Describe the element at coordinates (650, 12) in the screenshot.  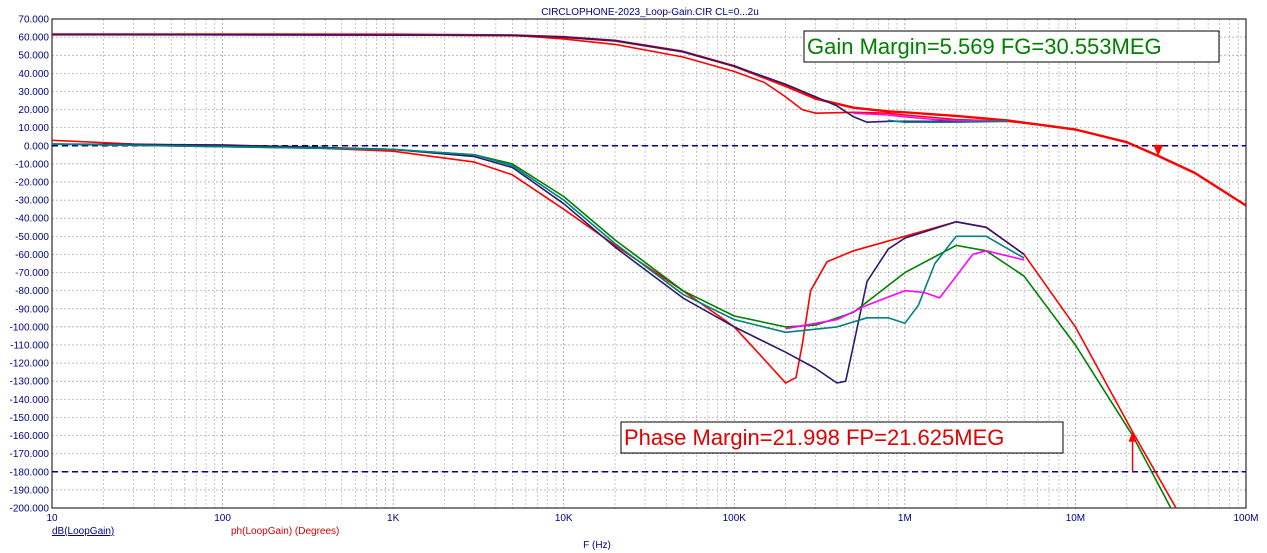
I see `chart-title: CIRCLOPHONE-2023_Loop-Gain.CIR CL=0...2u` at that location.